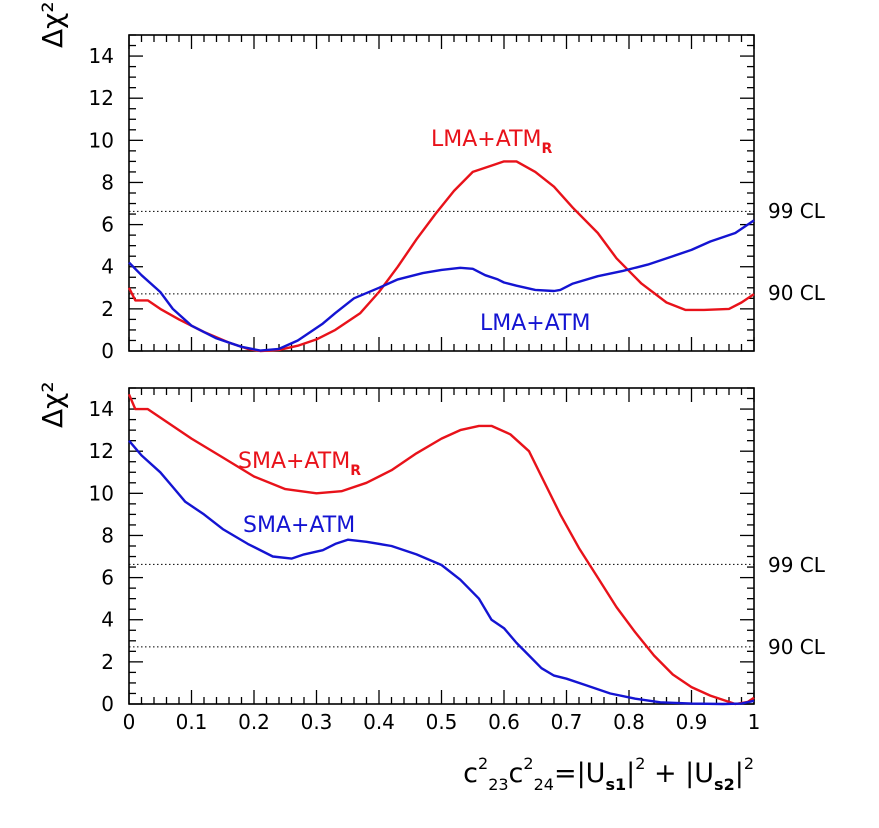  Describe the element at coordinates (129, 722) in the screenshot. I see `x-tick-label: 0` at that location.